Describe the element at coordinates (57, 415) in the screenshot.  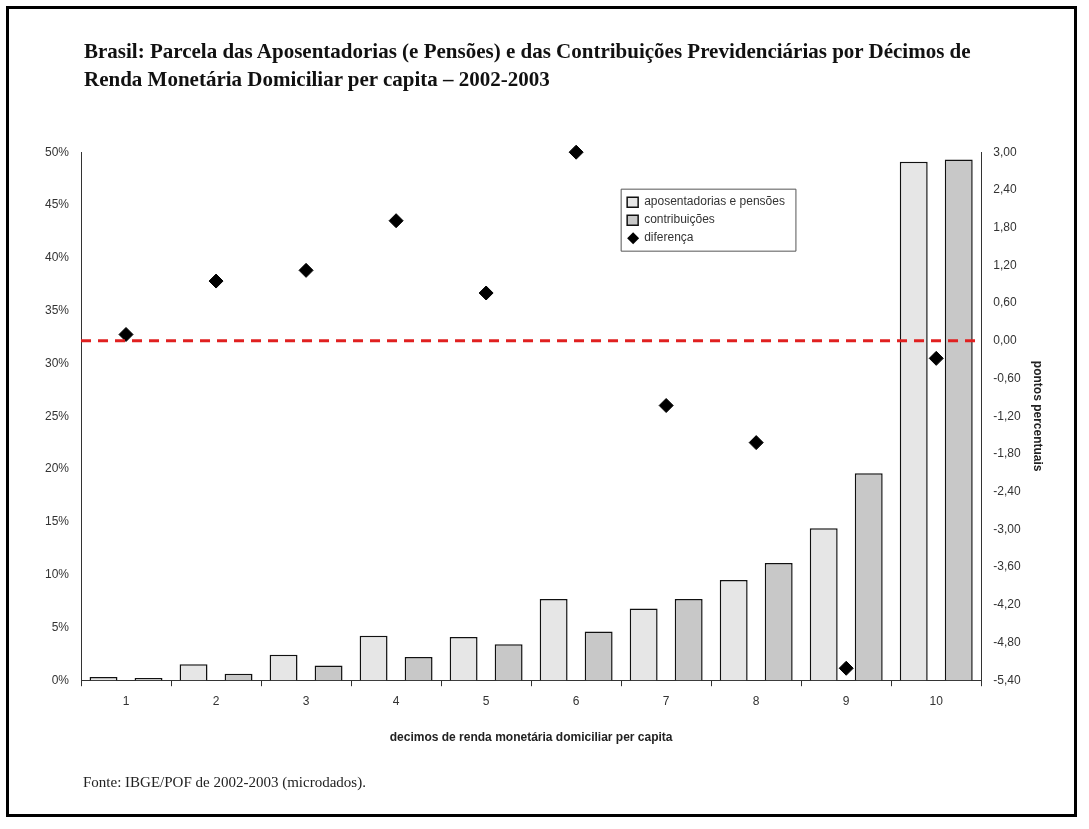
I see `y-tick-label: 25%` at that location.